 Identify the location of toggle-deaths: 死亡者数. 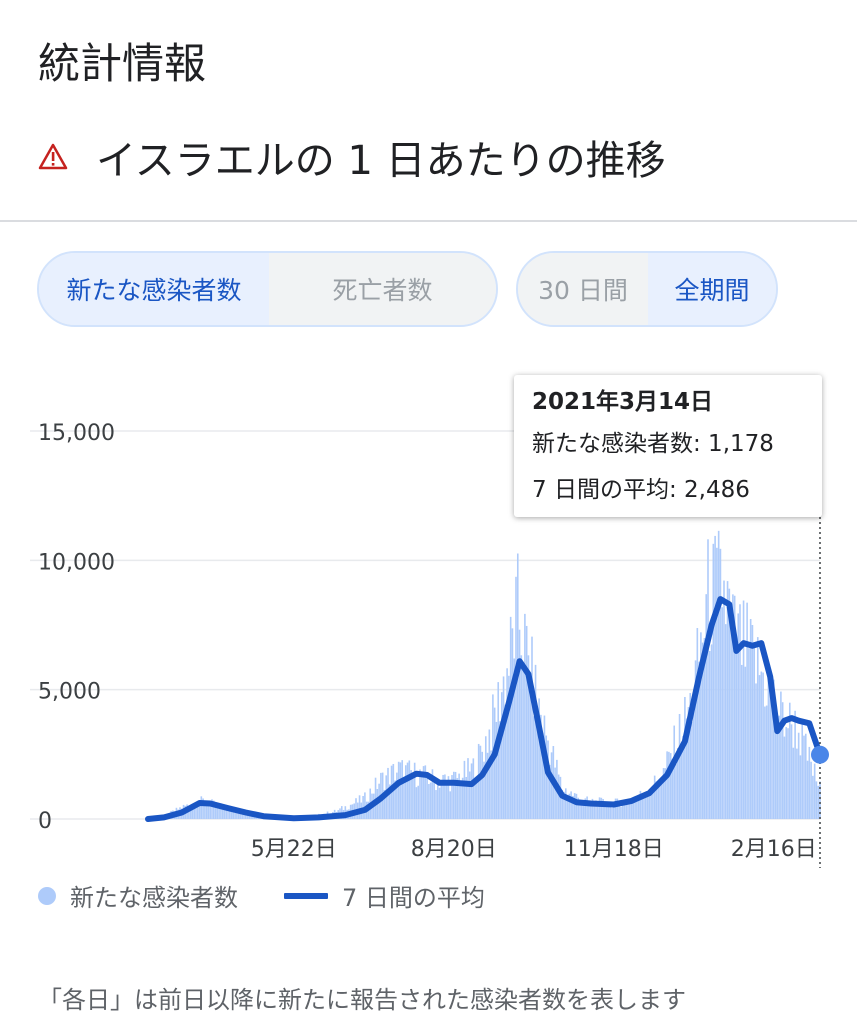
(382, 289).